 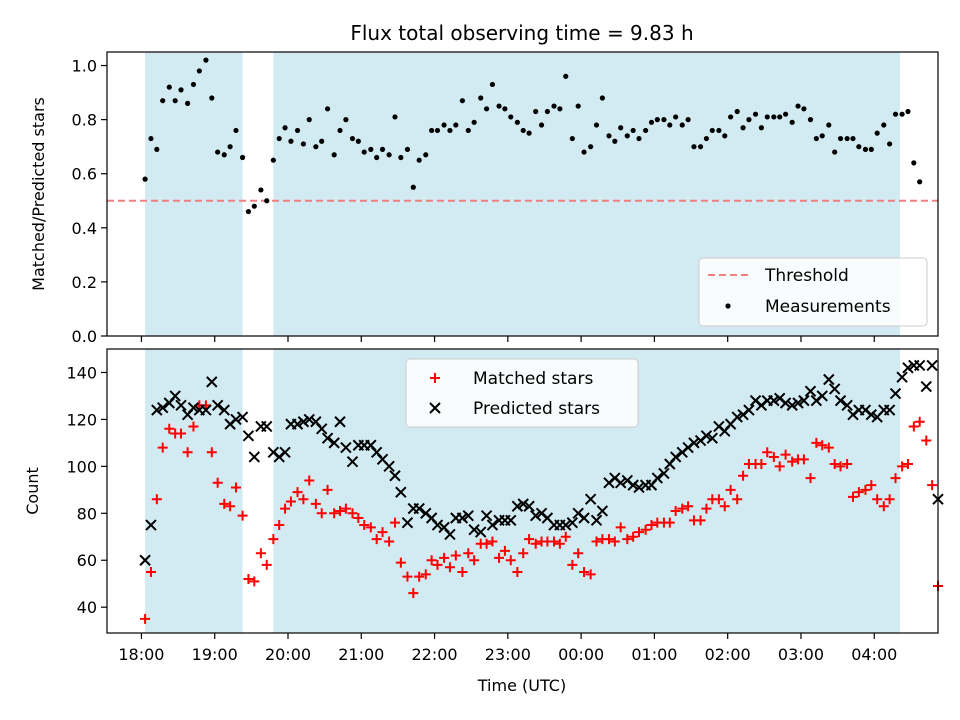 What do you see at coordinates (828, 307) in the screenshot?
I see `legend-measurement-label: Measurements` at bounding box center [828, 307].